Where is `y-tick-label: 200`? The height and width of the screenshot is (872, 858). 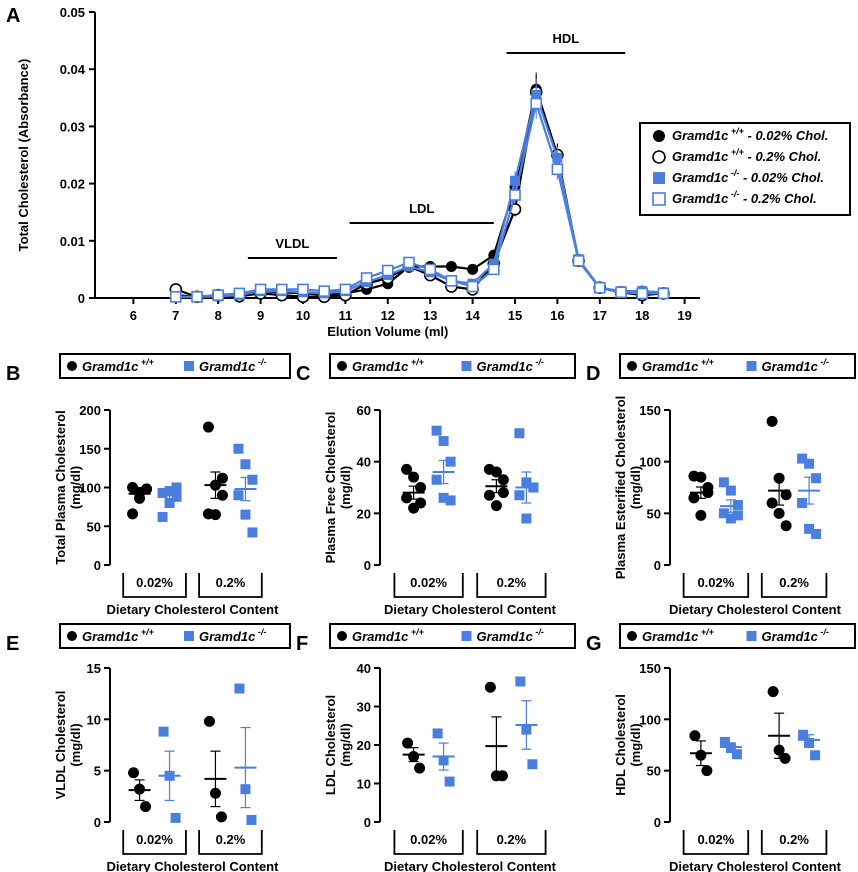 y-tick-label: 200 is located at coordinates (90, 410).